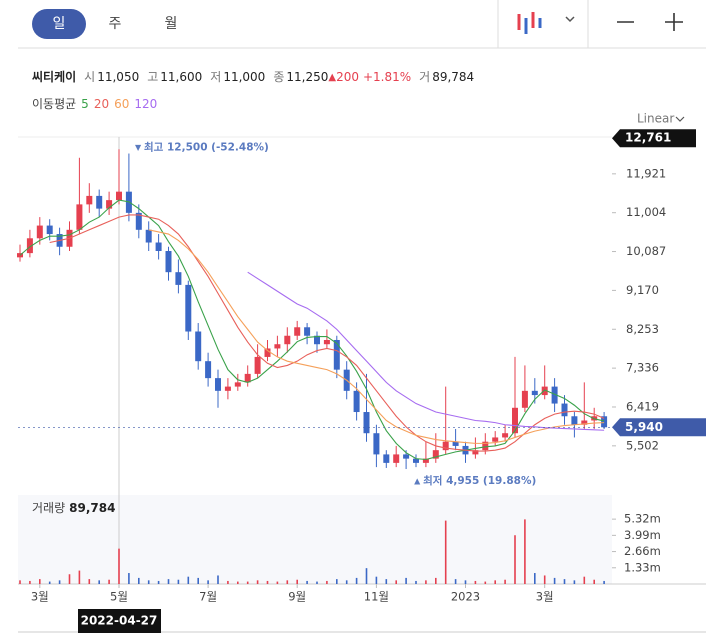  Describe the element at coordinates (646, 212) in the screenshot. I see `y-tick-label: 11,004` at that location.